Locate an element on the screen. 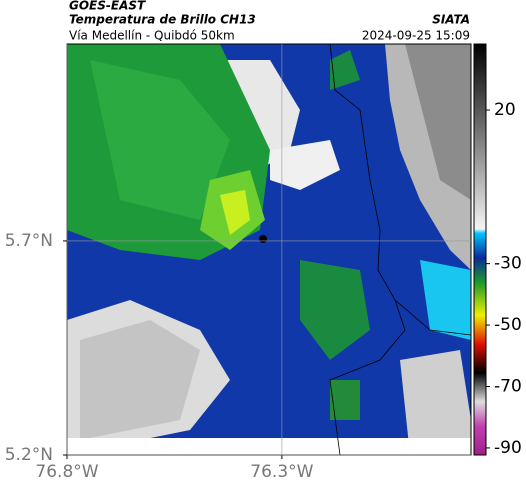 The height and width of the screenshot is (495, 526). colorbar-label: -70 is located at coordinates (508, 387).